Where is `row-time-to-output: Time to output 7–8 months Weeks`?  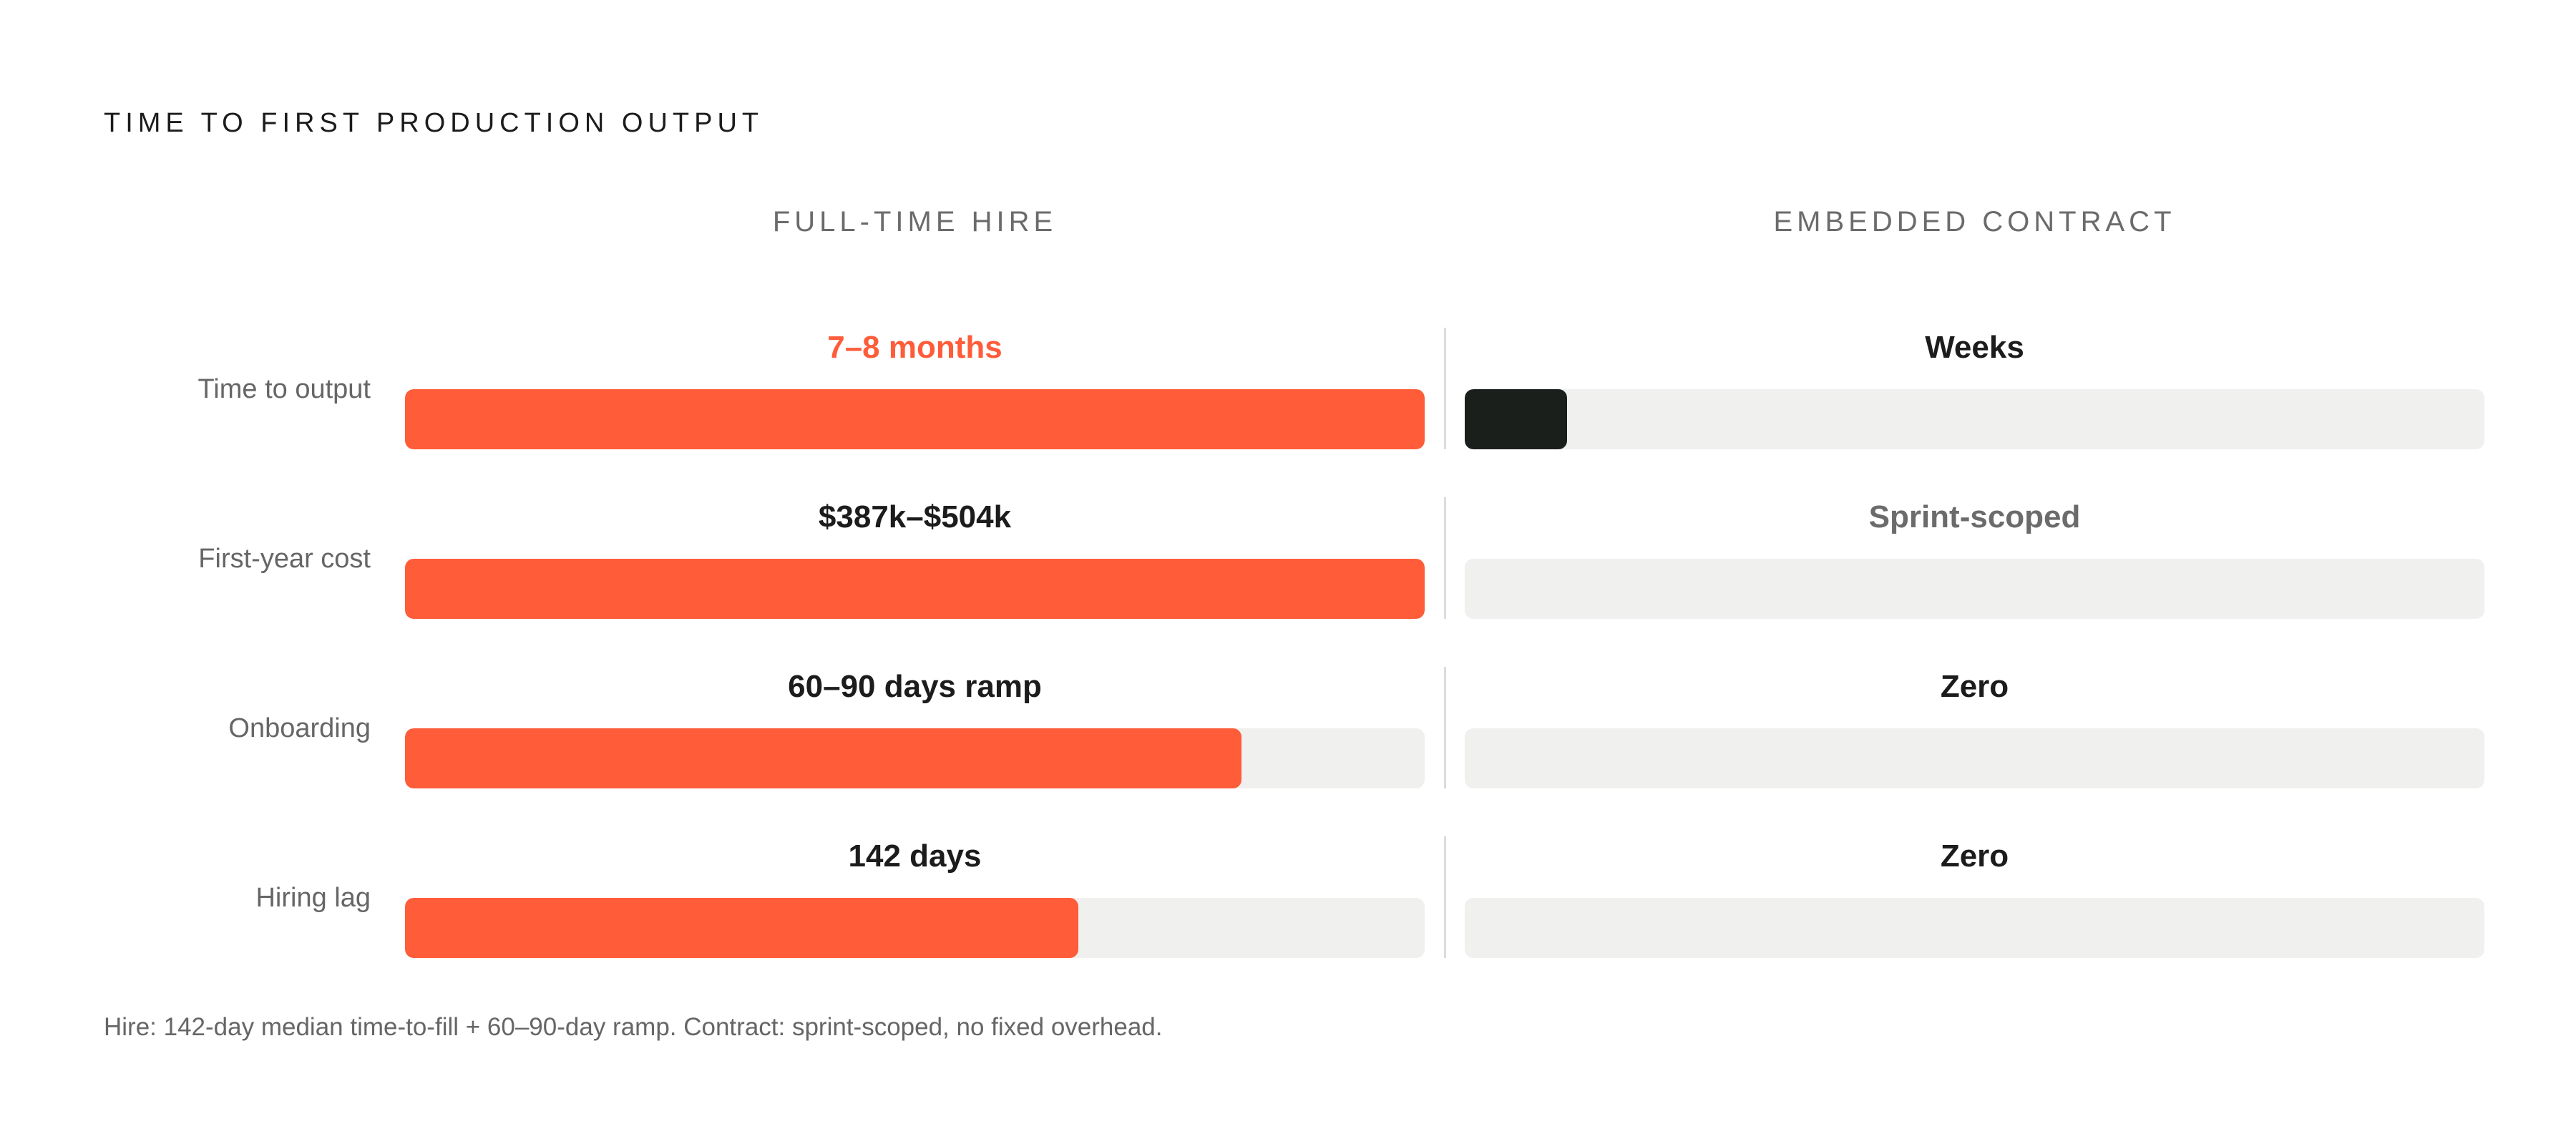 row-time-to-output: Time to output 7–8 months Weeks is located at coordinates (1288, 392).